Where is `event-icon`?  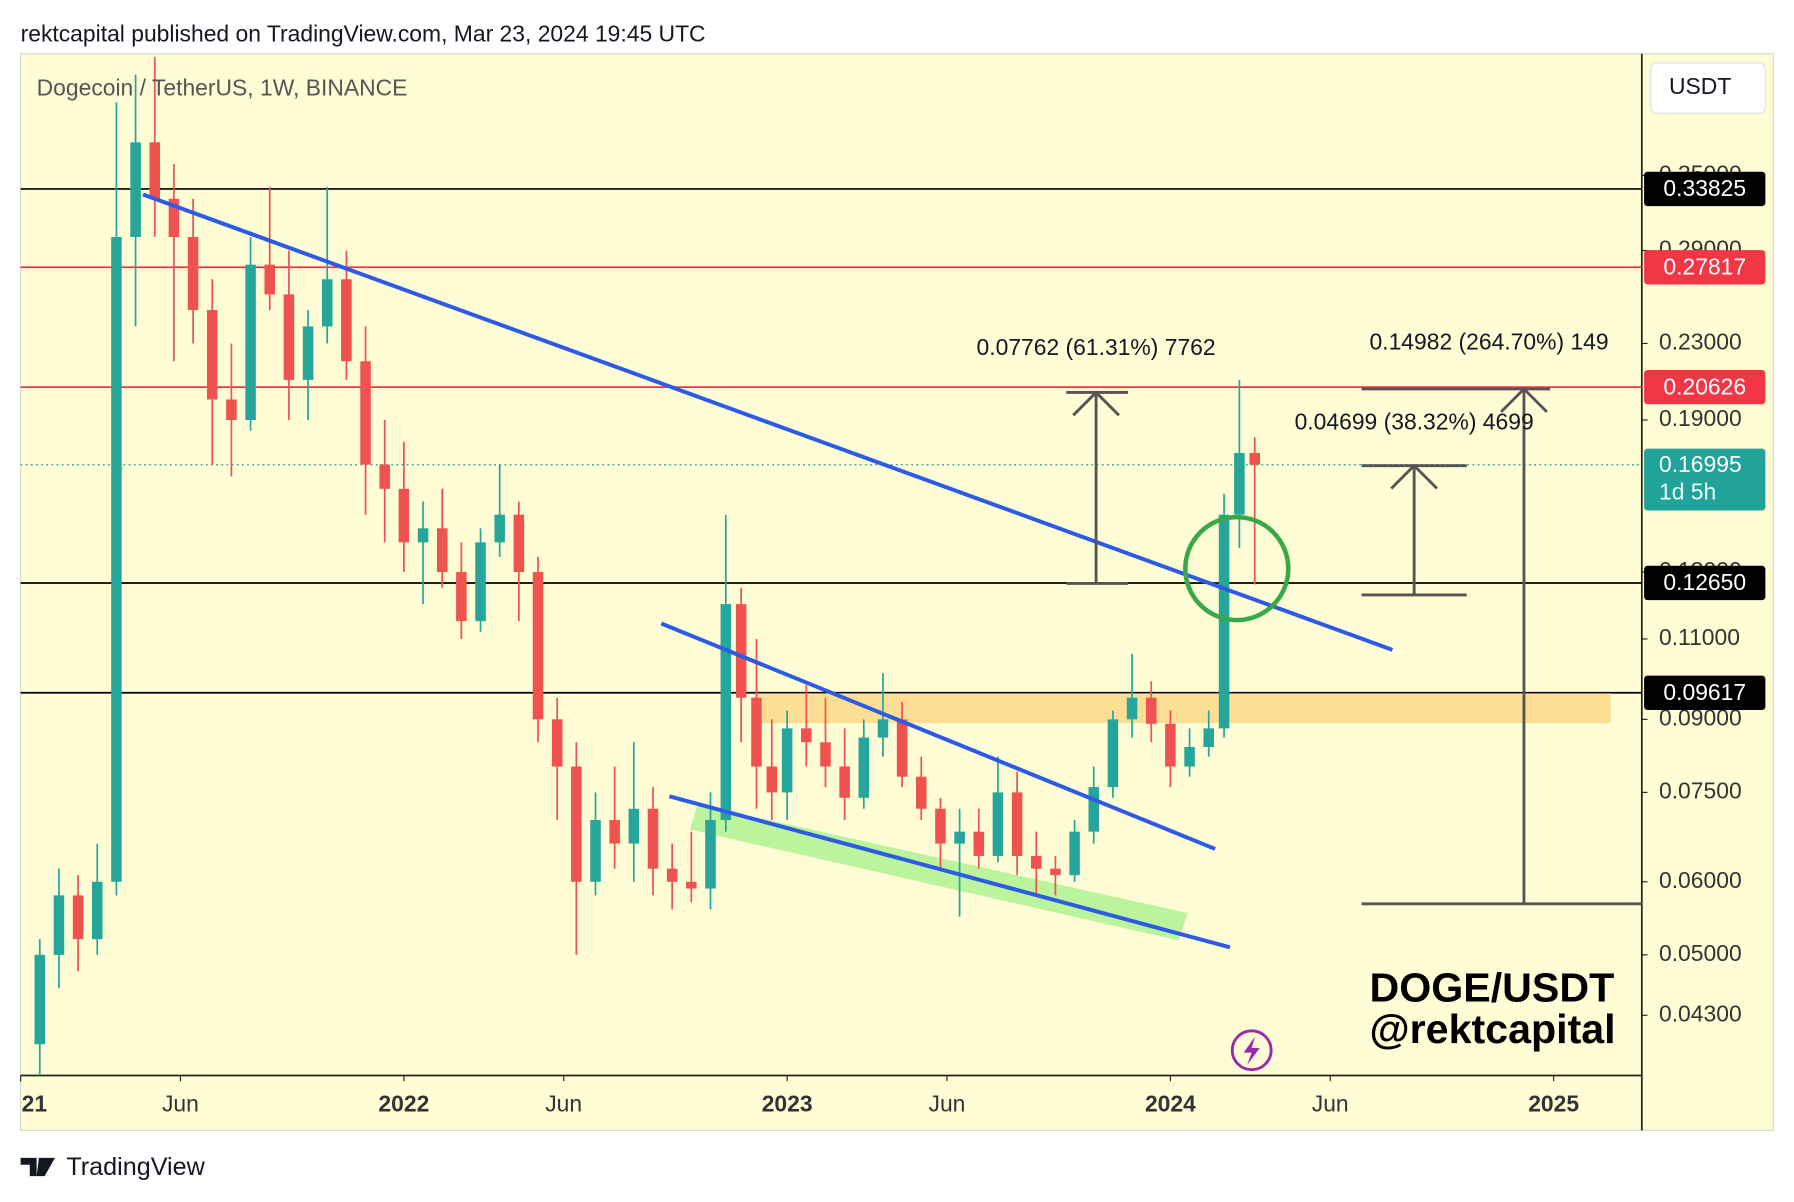 event-icon is located at coordinates (1251, 1050).